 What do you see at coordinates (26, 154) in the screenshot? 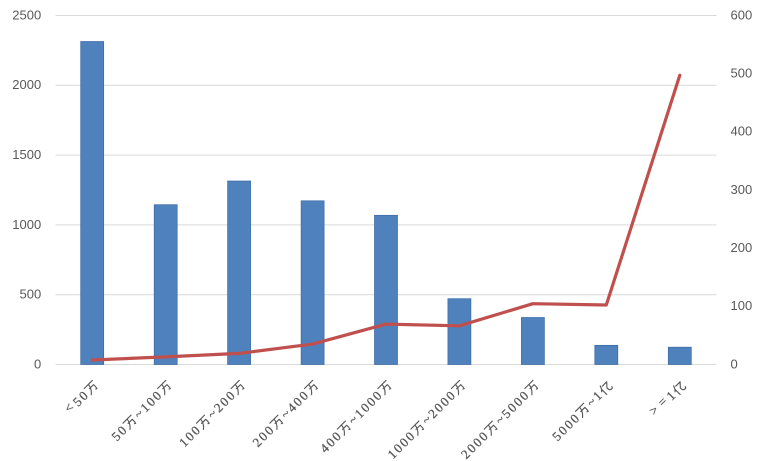
I see `svg-text: 1500` at bounding box center [26, 154].